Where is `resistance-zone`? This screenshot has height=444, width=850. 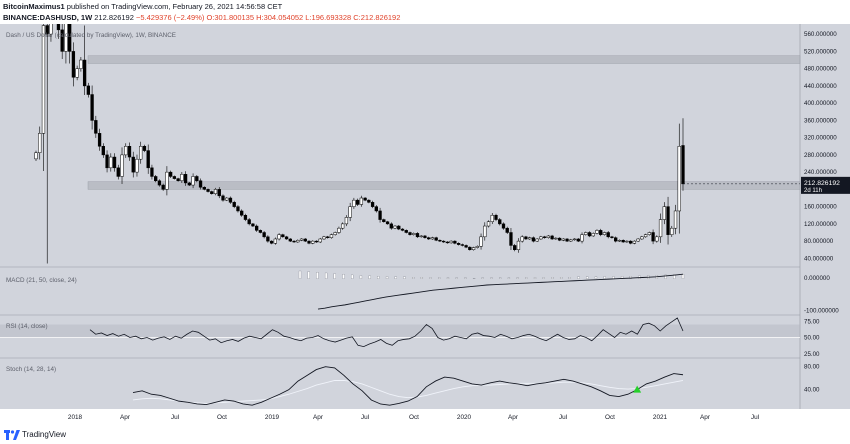 resistance-zone is located at coordinates (444, 185).